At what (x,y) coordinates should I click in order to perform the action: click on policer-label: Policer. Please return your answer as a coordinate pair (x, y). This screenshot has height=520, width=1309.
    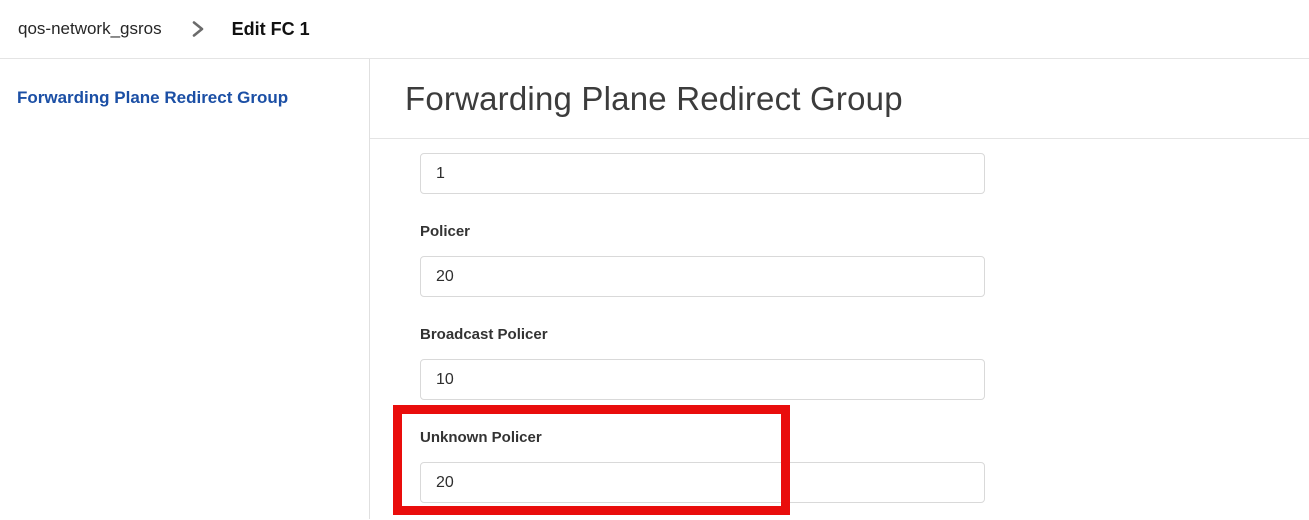
    Looking at the image, I should click on (445, 231).